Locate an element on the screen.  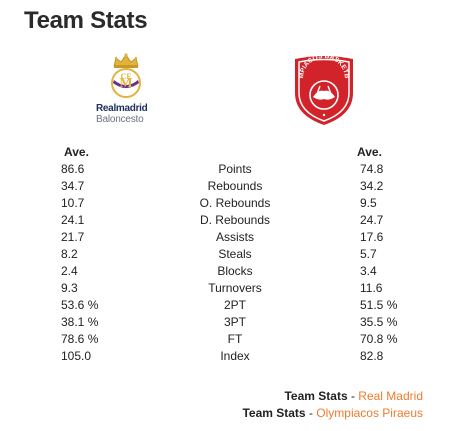
stat-row: 10.7 O. Rebounds 9.5 is located at coordinates (235, 203).